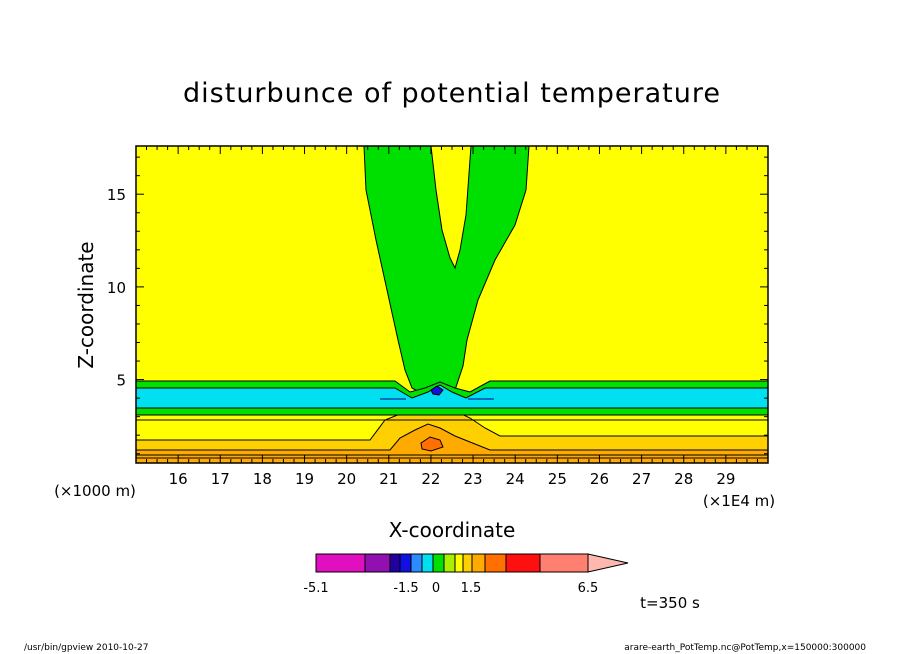 Image resolution: width=904 pixels, height=654 pixels. I want to click on region-cold-core, so click(437, 390).